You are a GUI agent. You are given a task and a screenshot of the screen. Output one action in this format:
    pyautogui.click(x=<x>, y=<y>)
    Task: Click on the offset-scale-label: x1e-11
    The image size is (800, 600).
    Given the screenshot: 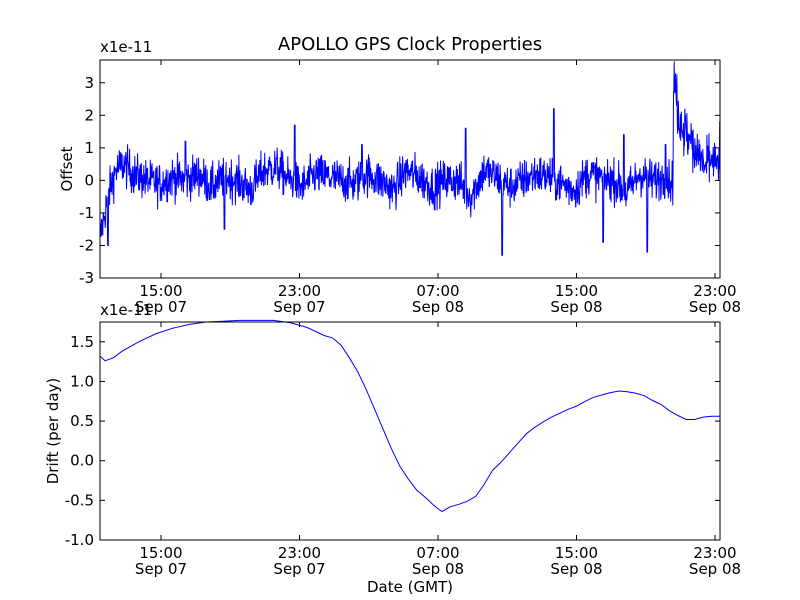 What is the action you would take?
    pyautogui.click(x=126, y=47)
    